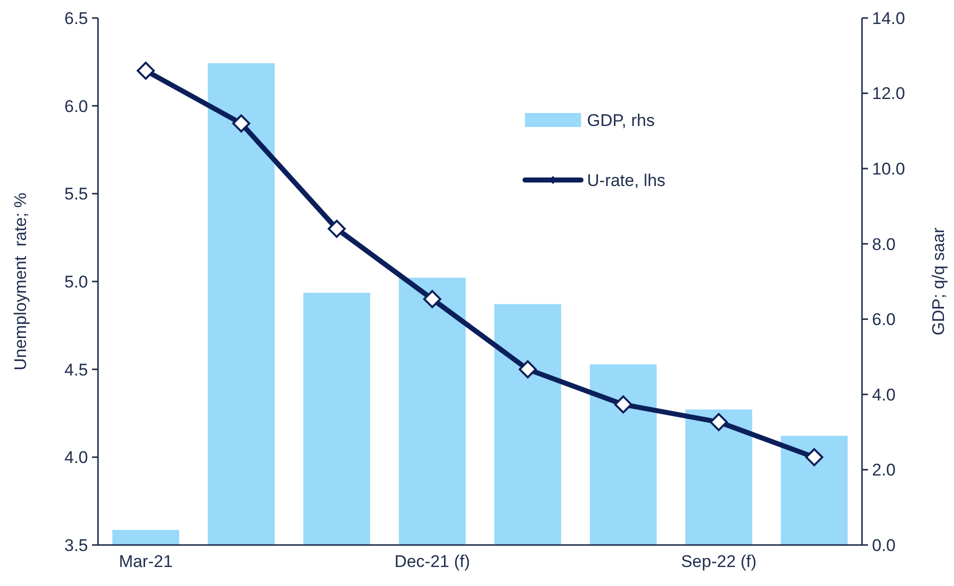 The height and width of the screenshot is (586, 954). What do you see at coordinates (76, 458) in the screenshot?
I see `y-tick-label: 4.0` at bounding box center [76, 458].